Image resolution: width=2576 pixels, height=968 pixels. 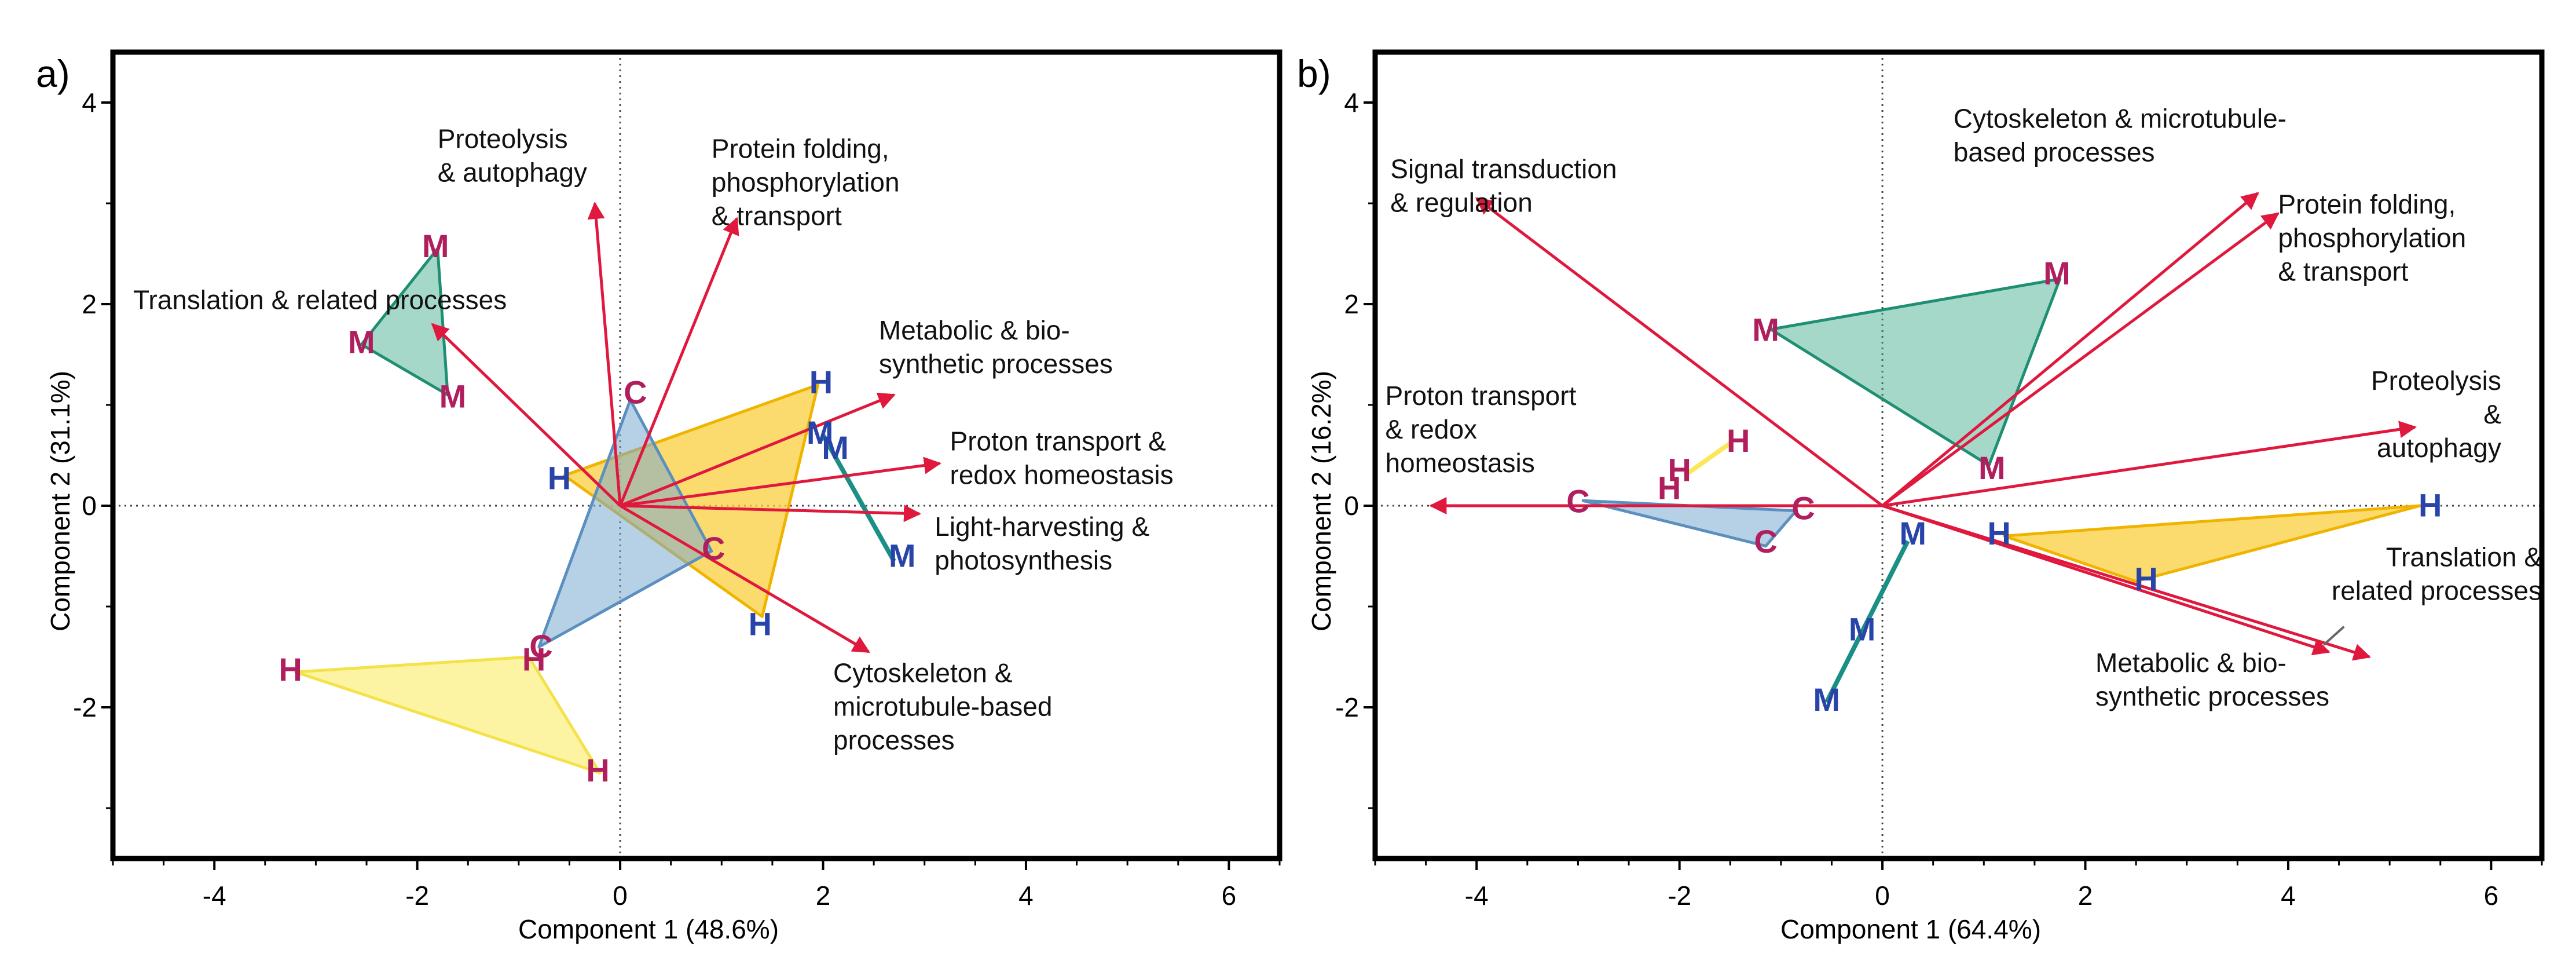 What do you see at coordinates (1062, 475) in the screenshot?
I see `panel-a-vector-label-line: redox homeostasis` at bounding box center [1062, 475].